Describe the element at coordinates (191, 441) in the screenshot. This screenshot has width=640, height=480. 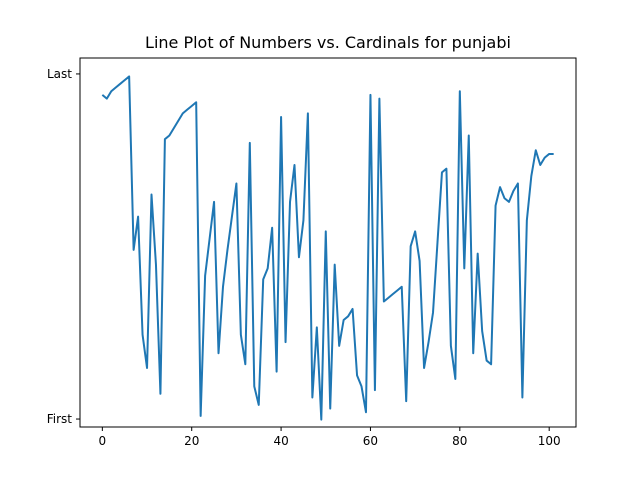
I see `x-tick-label: 20` at that location.